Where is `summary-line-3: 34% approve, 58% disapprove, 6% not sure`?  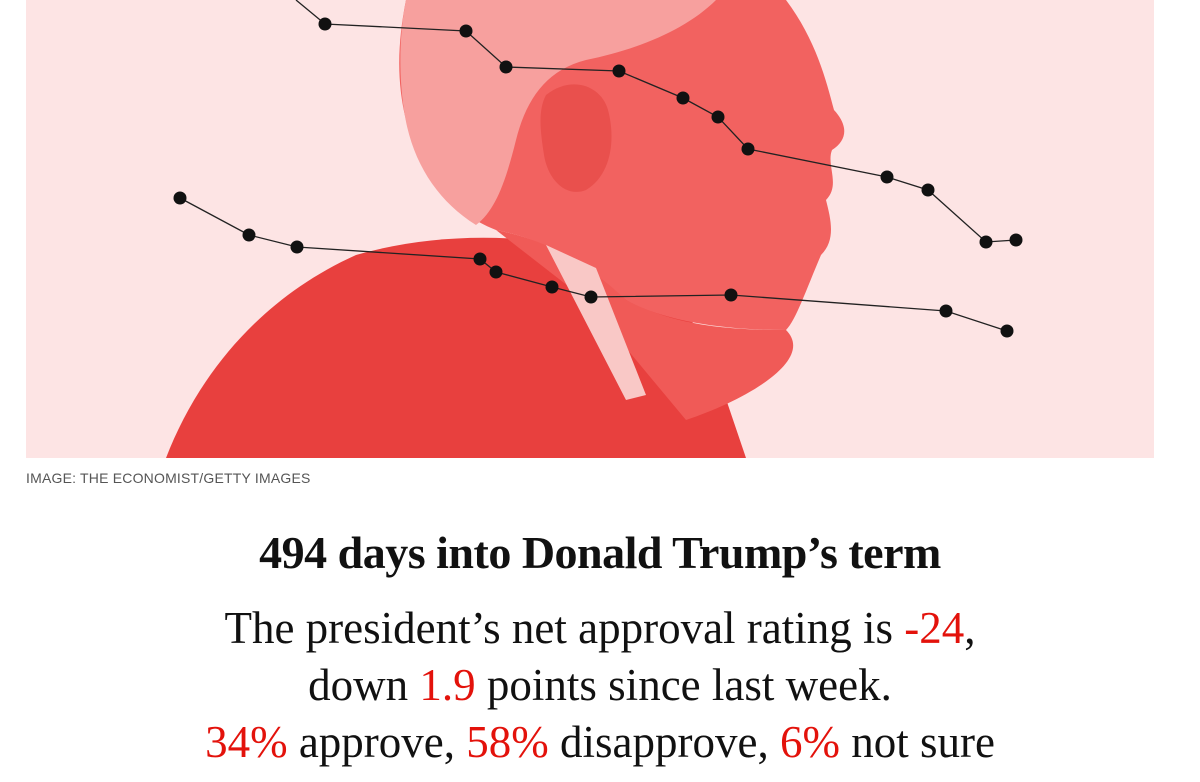
summary-line-3: 34% approve, 58% disapprove, 6% not sure is located at coordinates (600, 742).